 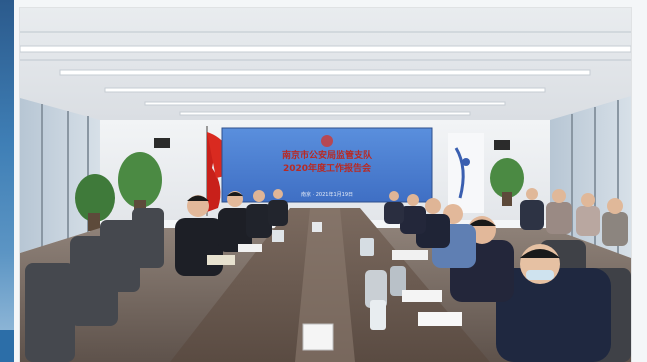 What do you see at coordinates (502, 145) in the screenshot?
I see `right-speaker` at bounding box center [502, 145].